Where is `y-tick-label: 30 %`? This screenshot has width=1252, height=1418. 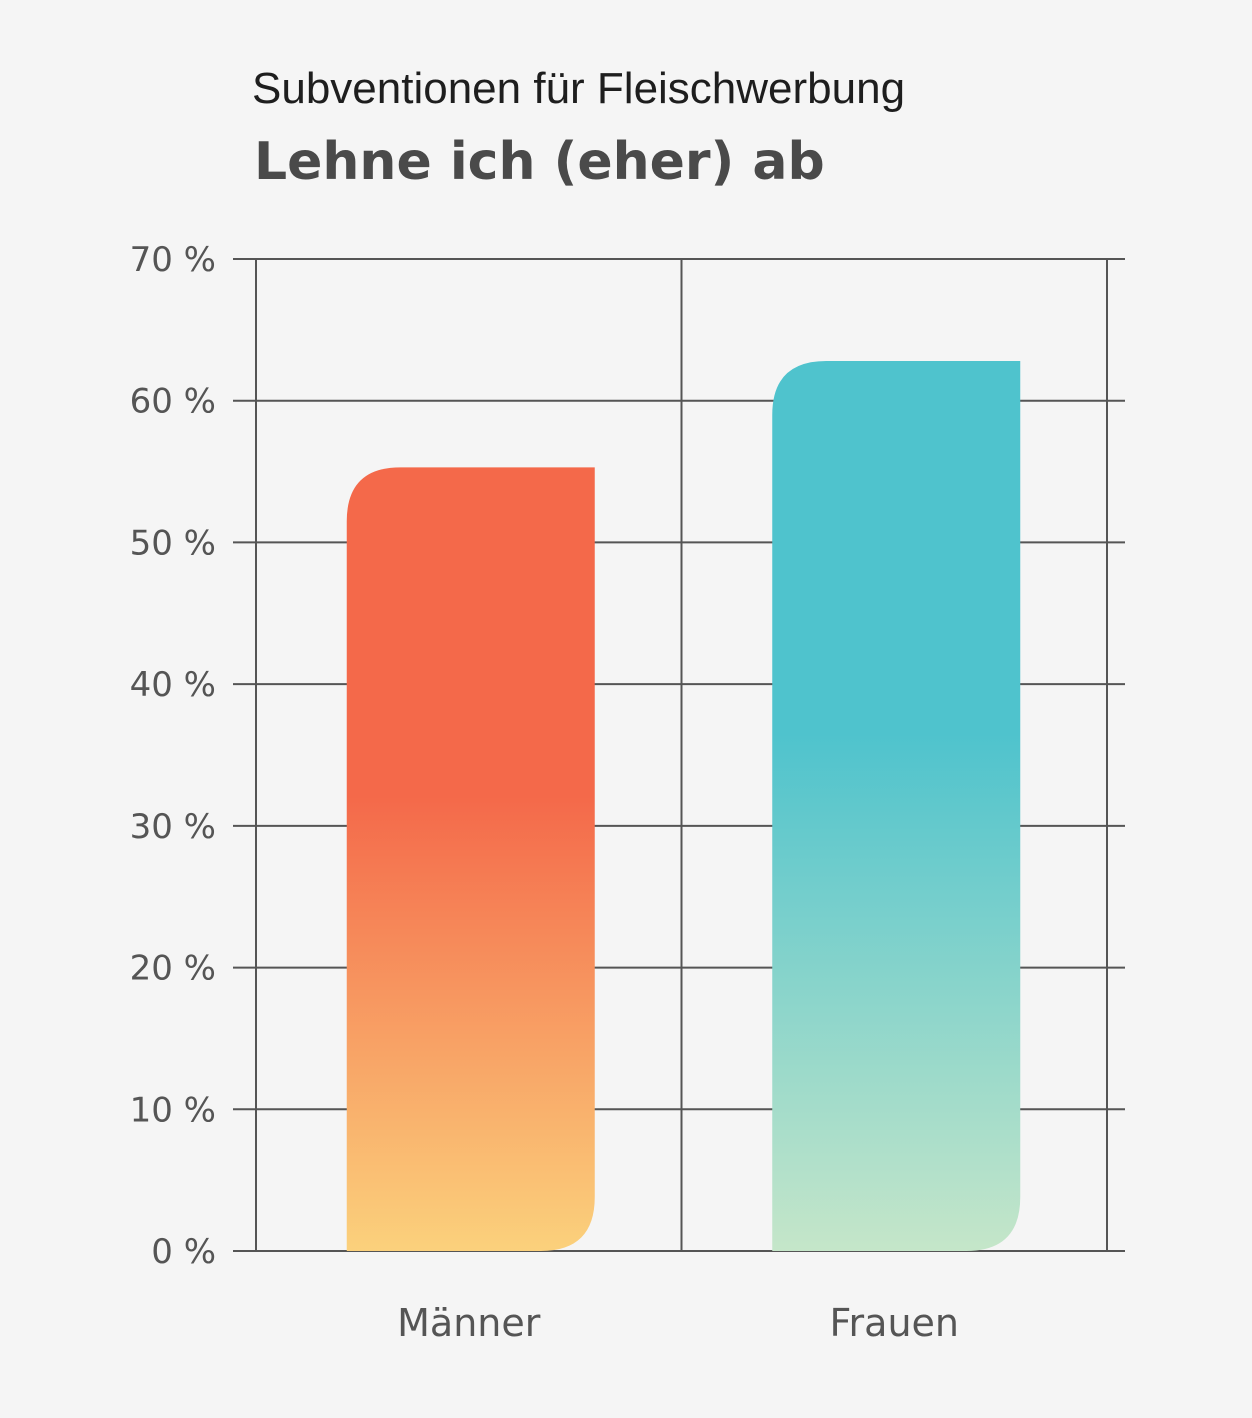 y-tick-label: 30 % is located at coordinates (173, 827).